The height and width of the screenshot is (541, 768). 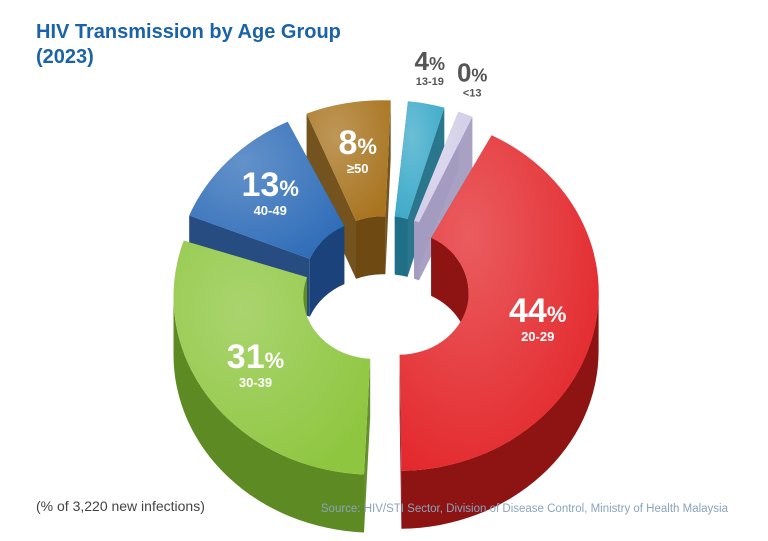 What do you see at coordinates (255, 382) in the screenshot?
I see `slice-group-30-39: 30-39` at bounding box center [255, 382].